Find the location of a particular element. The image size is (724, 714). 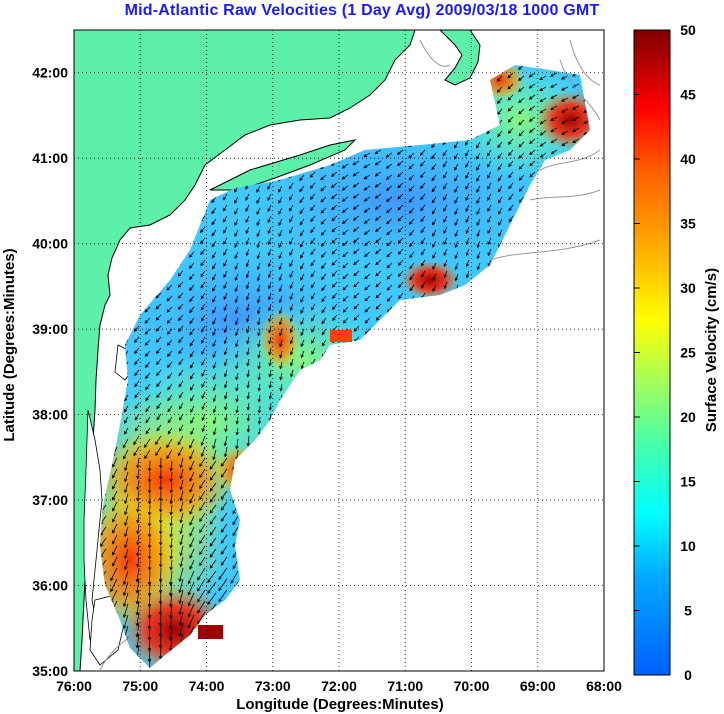

x-tick-label: 74:00 is located at coordinates (207, 686).